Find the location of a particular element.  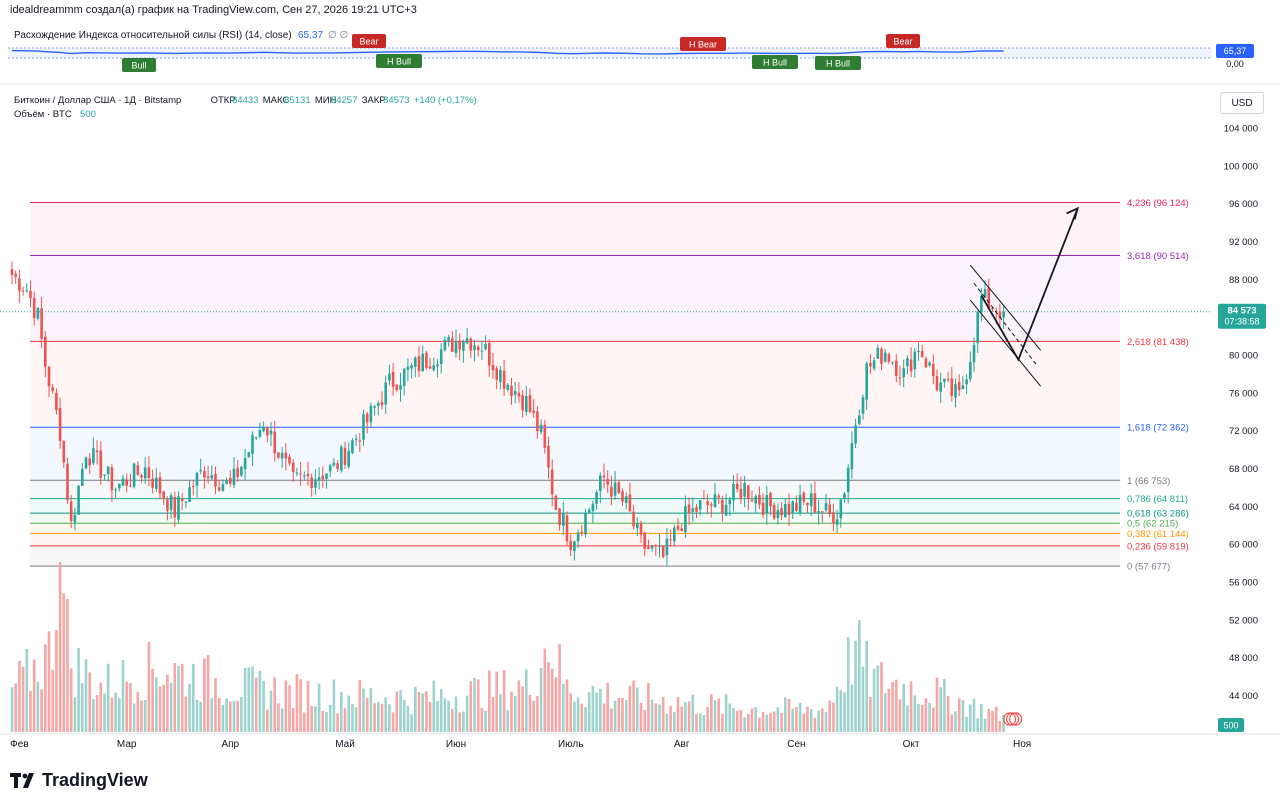

close-value: 84573 is located at coordinates (396, 100).